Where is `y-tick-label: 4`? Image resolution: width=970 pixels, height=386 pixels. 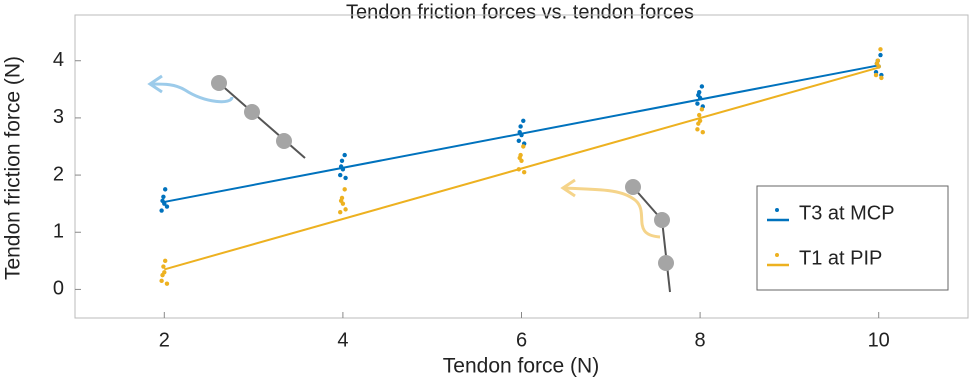
y-tick-label: 4 is located at coordinates (58, 60).